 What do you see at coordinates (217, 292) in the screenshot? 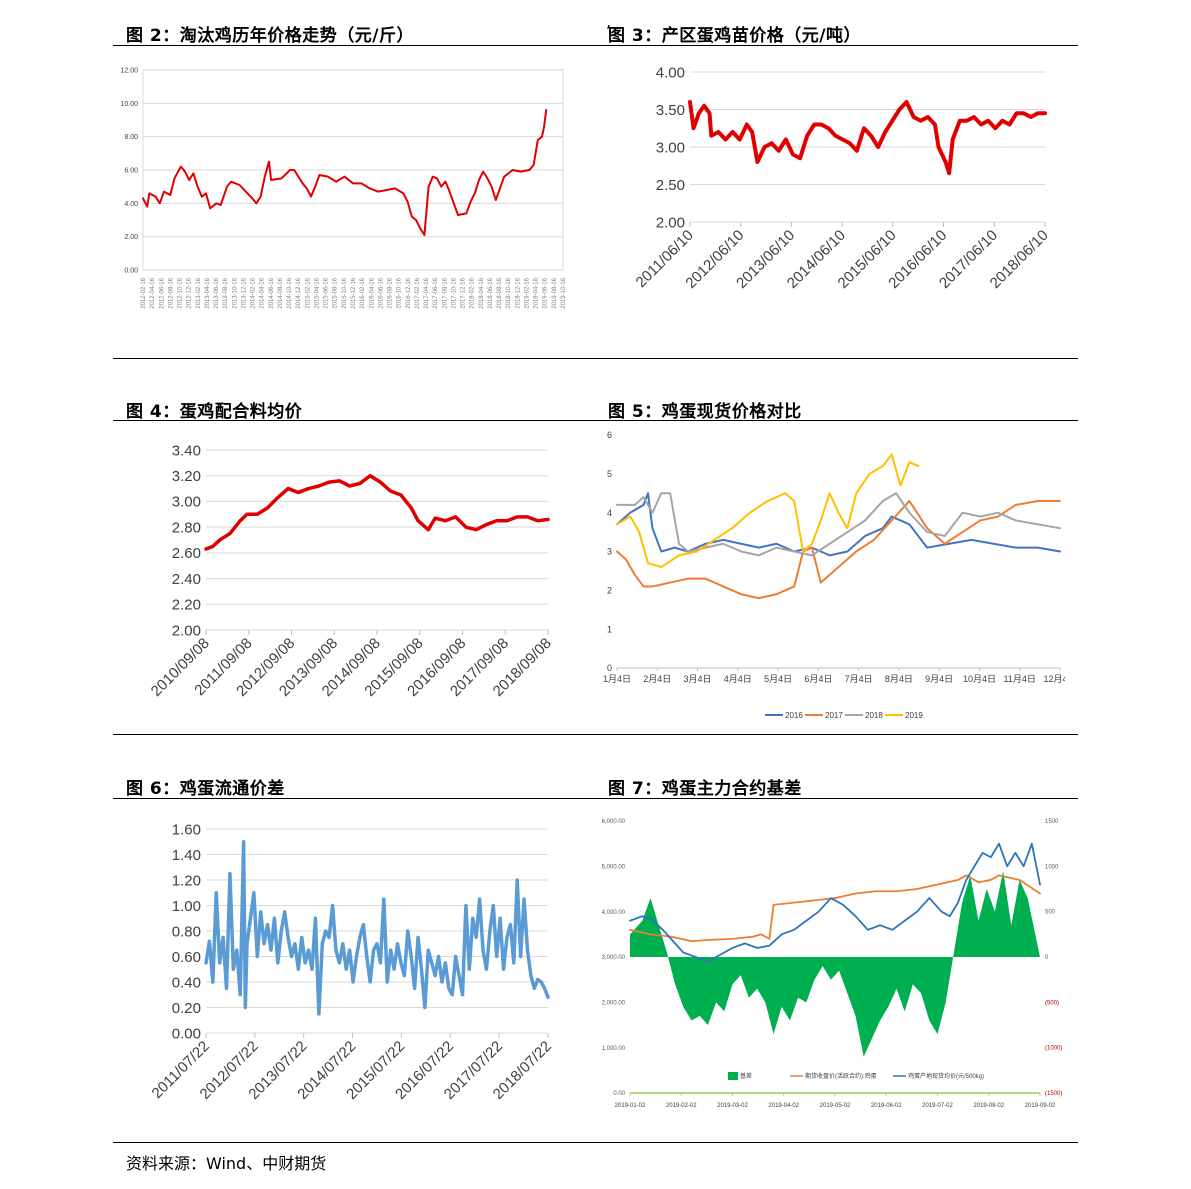
I see `x-tick-label: 2013-06-16` at bounding box center [217, 292].